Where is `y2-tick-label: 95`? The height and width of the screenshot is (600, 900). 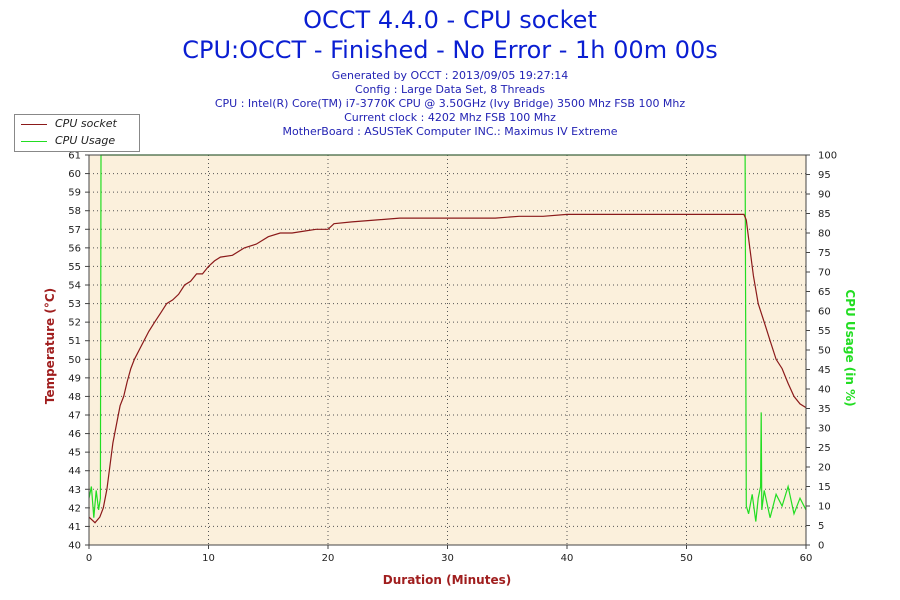
y2-tick-label: 95 is located at coordinates (824, 175).